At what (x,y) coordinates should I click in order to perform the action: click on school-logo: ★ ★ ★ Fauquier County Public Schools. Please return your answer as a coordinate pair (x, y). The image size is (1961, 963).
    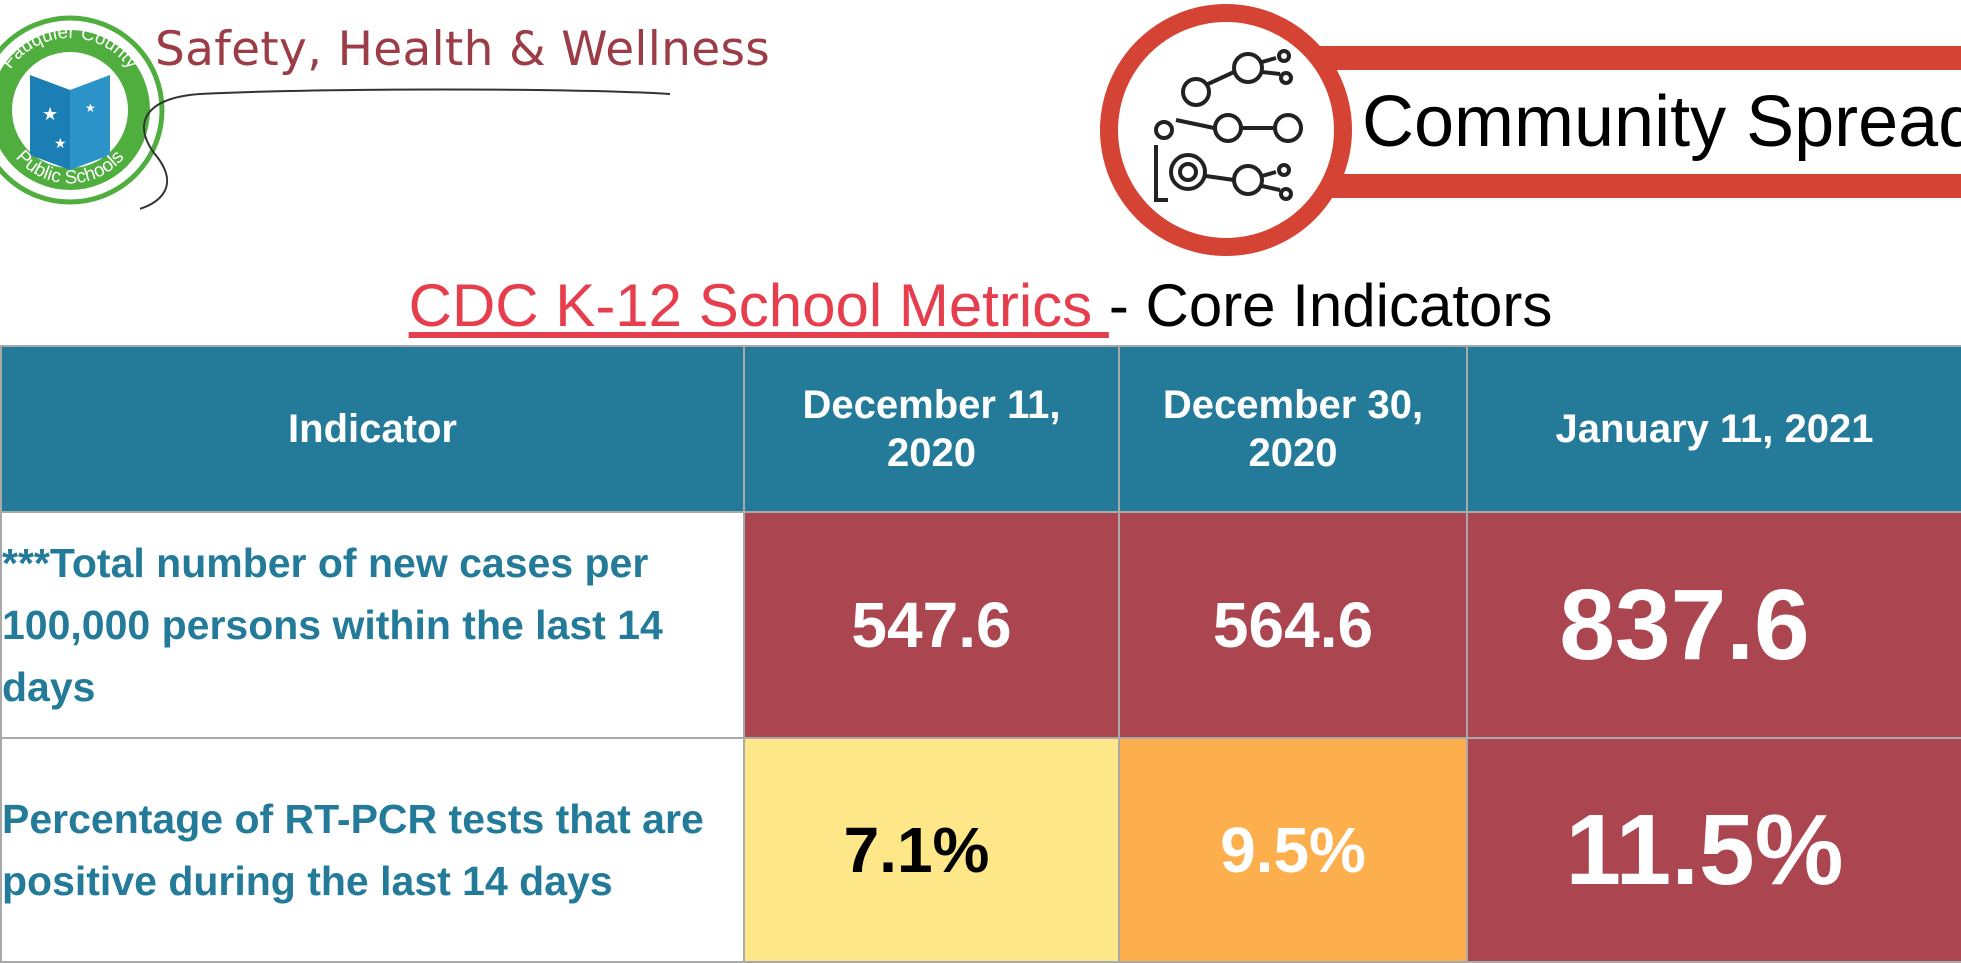
    Looking at the image, I should click on (82, 110).